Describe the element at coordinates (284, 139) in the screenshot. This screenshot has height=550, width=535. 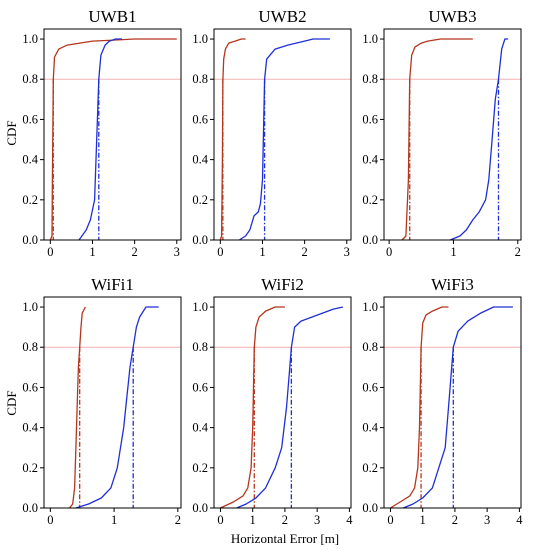
I see `cdf-curve-blue-uwb2` at that location.